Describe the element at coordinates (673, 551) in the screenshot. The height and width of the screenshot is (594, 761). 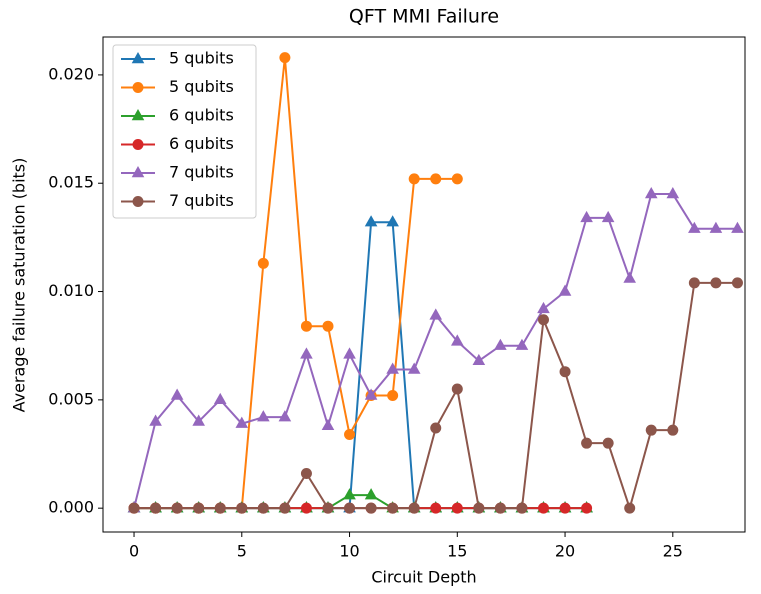
I see `x-tick-label: 25` at that location.